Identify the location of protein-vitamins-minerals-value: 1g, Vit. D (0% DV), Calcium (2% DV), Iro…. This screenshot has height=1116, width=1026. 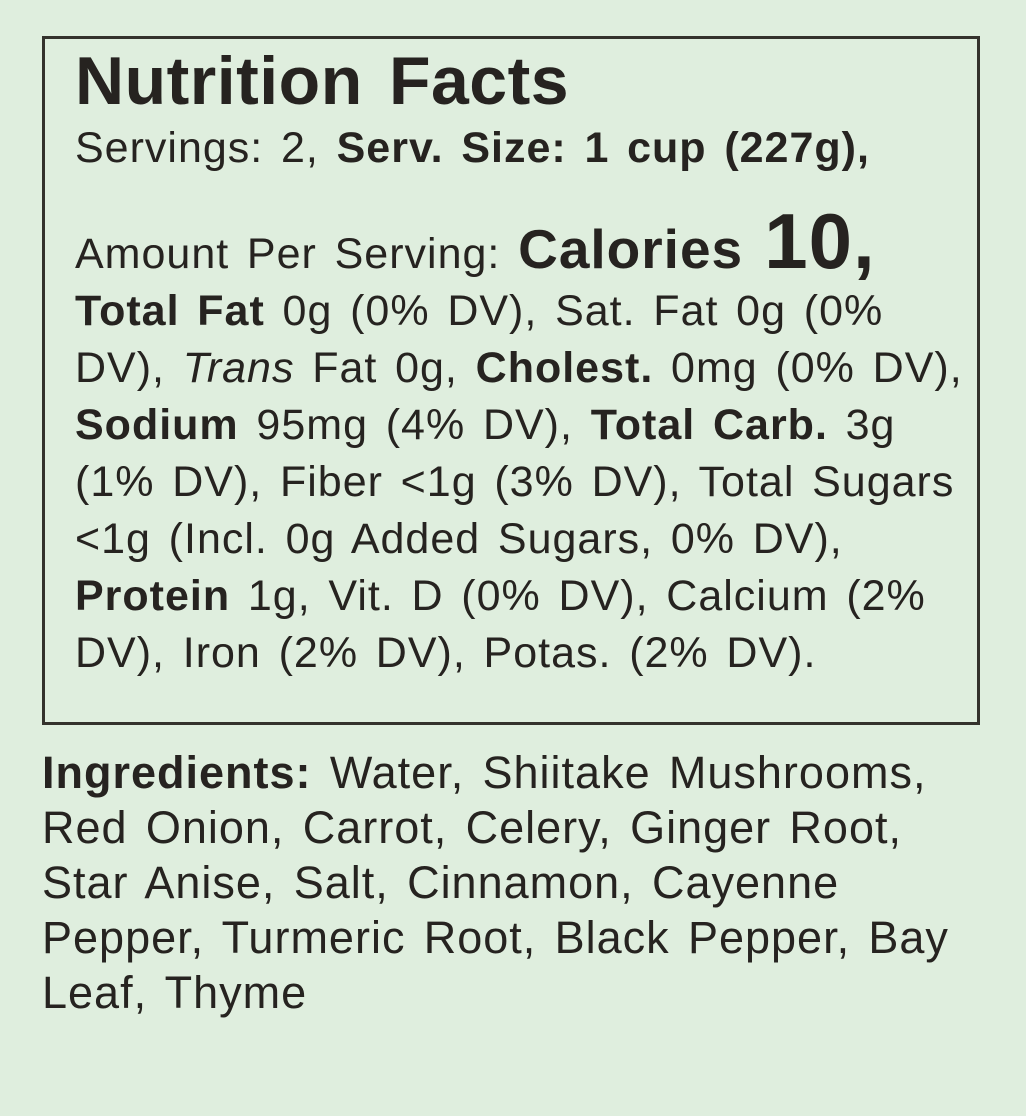
(500, 624).